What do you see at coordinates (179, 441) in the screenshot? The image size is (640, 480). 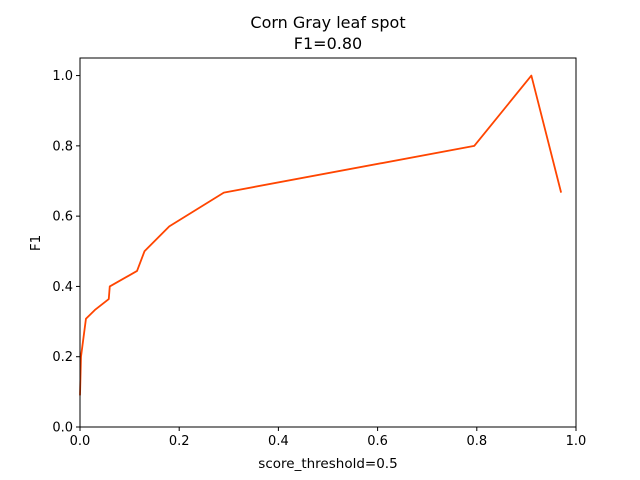 I see `x-tick-label-1: 0.2` at bounding box center [179, 441].